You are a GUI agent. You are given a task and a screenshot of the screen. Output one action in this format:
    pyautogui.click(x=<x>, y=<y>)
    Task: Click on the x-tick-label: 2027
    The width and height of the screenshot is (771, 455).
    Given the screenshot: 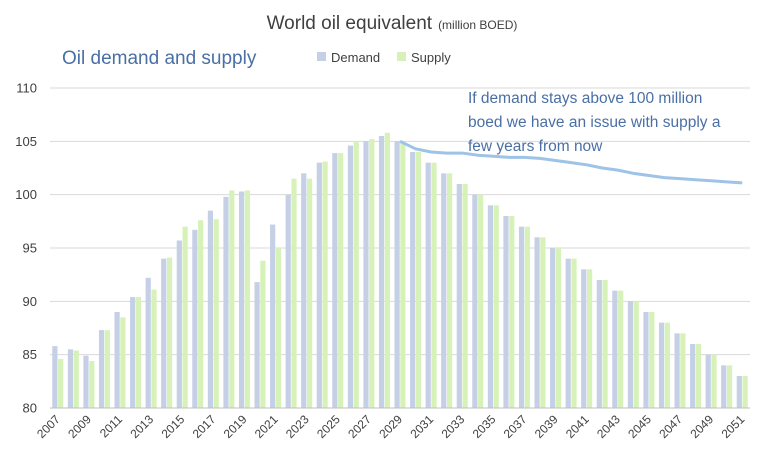 What is the action you would take?
    pyautogui.click(x=359, y=426)
    